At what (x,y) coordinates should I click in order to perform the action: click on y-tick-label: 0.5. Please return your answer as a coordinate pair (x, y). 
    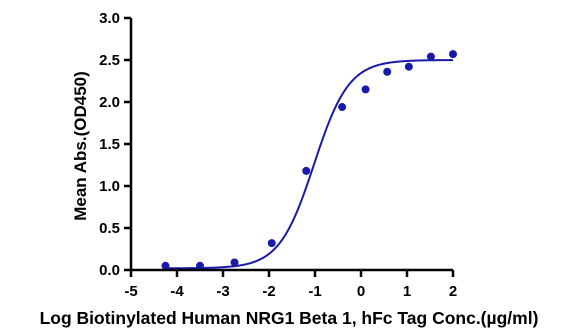
    Looking at the image, I should click on (109, 228).